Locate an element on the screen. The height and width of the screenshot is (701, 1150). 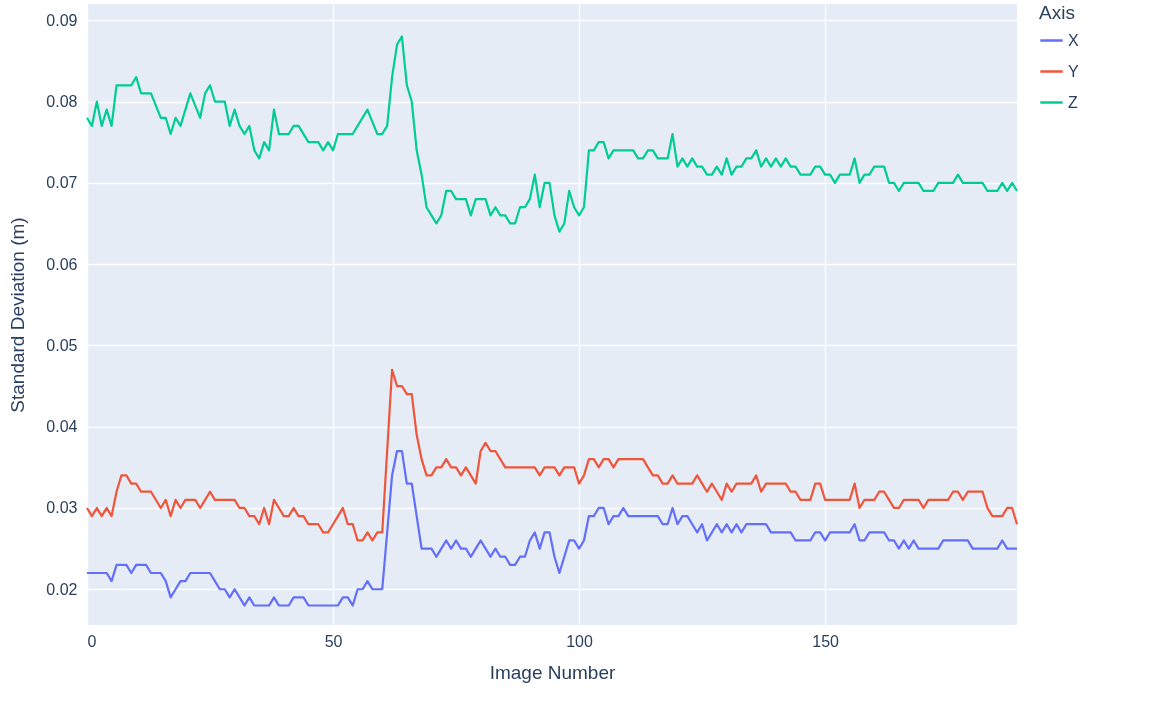
legend-label: Z is located at coordinates (1073, 102).